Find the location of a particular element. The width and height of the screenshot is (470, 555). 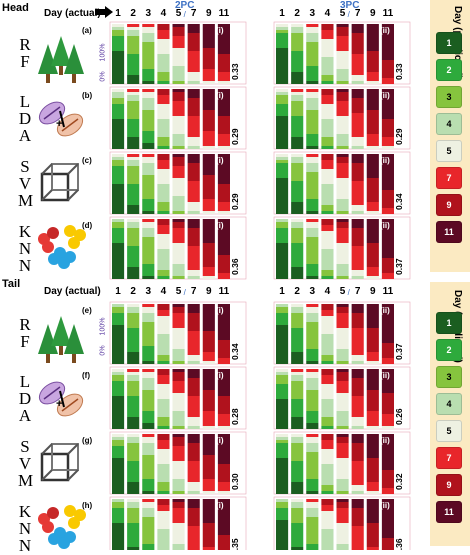

method-letter: M is located at coordinates (26, 200).